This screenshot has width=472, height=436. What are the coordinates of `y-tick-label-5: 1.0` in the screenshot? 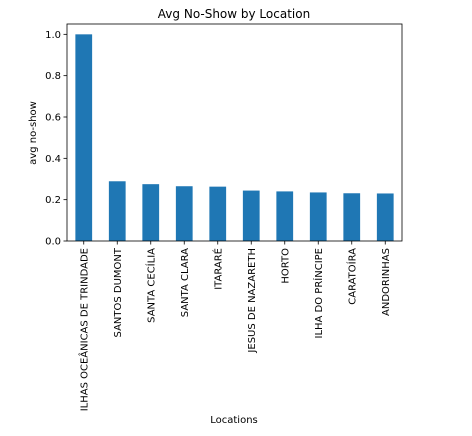 It's located at (53, 35).